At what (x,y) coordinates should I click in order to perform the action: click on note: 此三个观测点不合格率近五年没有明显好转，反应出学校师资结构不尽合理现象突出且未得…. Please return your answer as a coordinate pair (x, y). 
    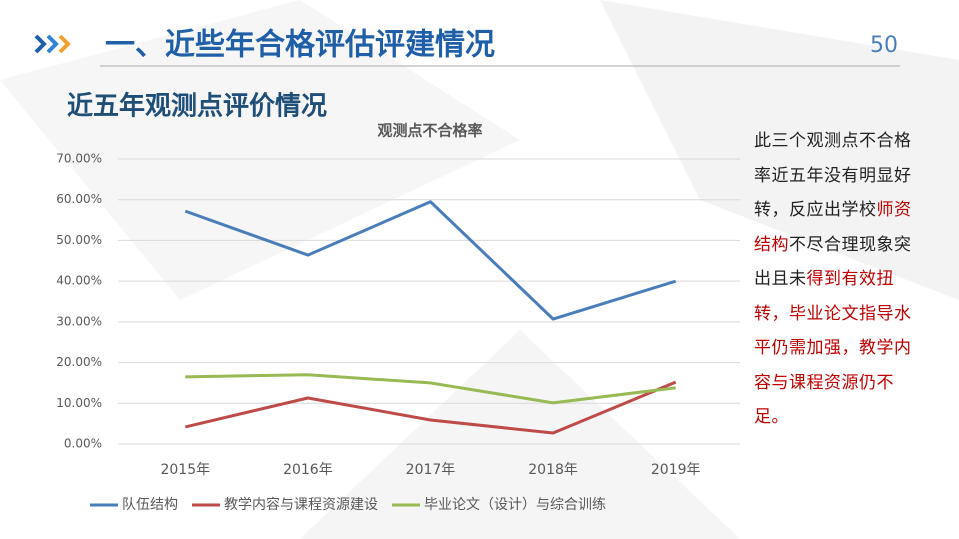
    Looking at the image, I should click on (834, 279).